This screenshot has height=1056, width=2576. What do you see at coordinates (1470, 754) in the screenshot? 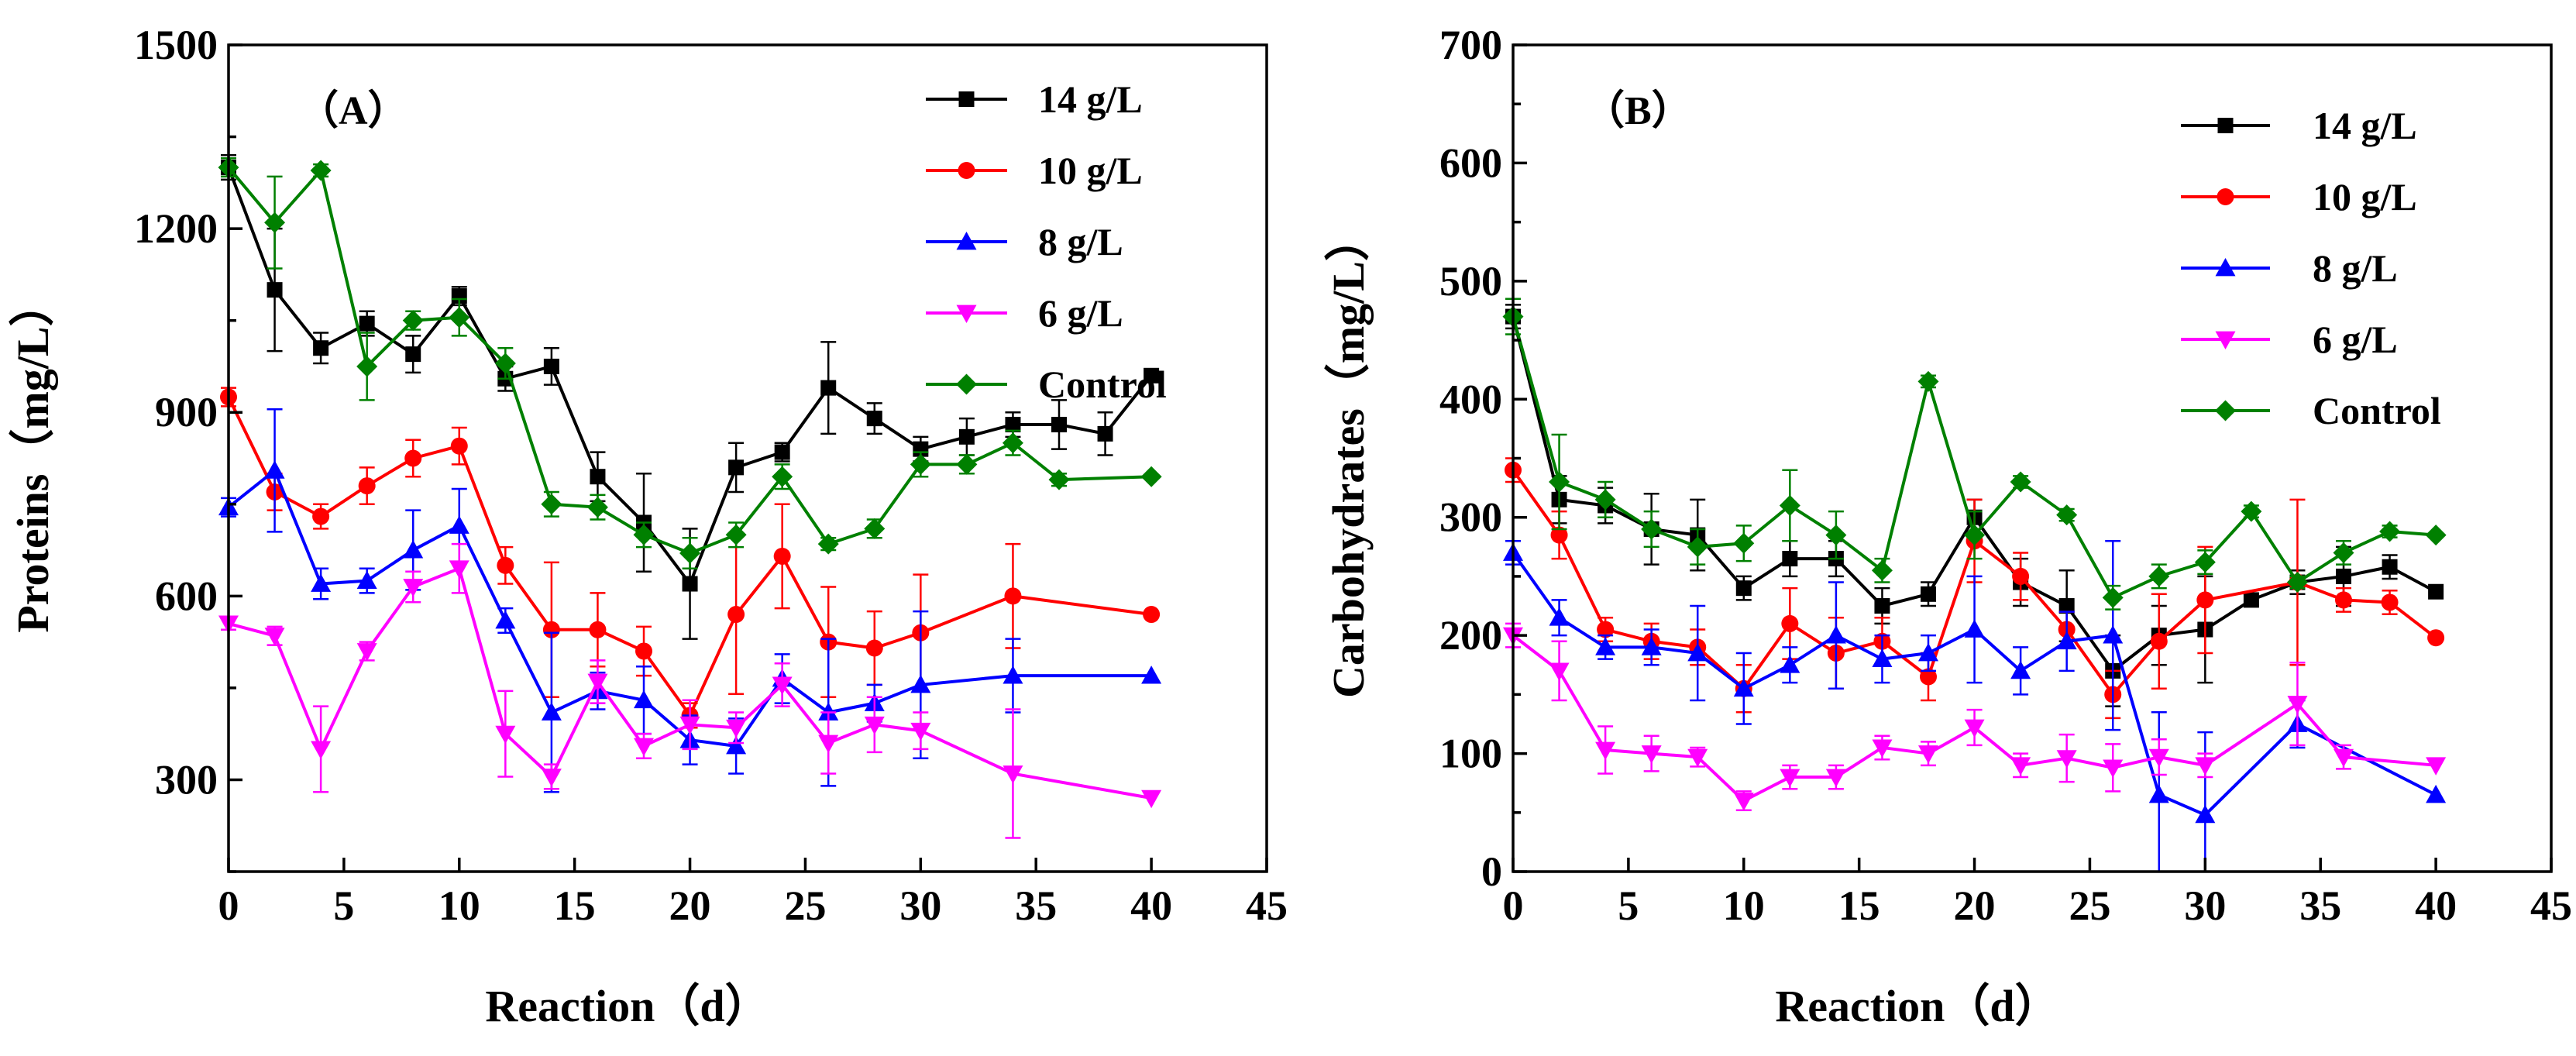
I see `y-tick-label: 100` at bounding box center [1470, 754].